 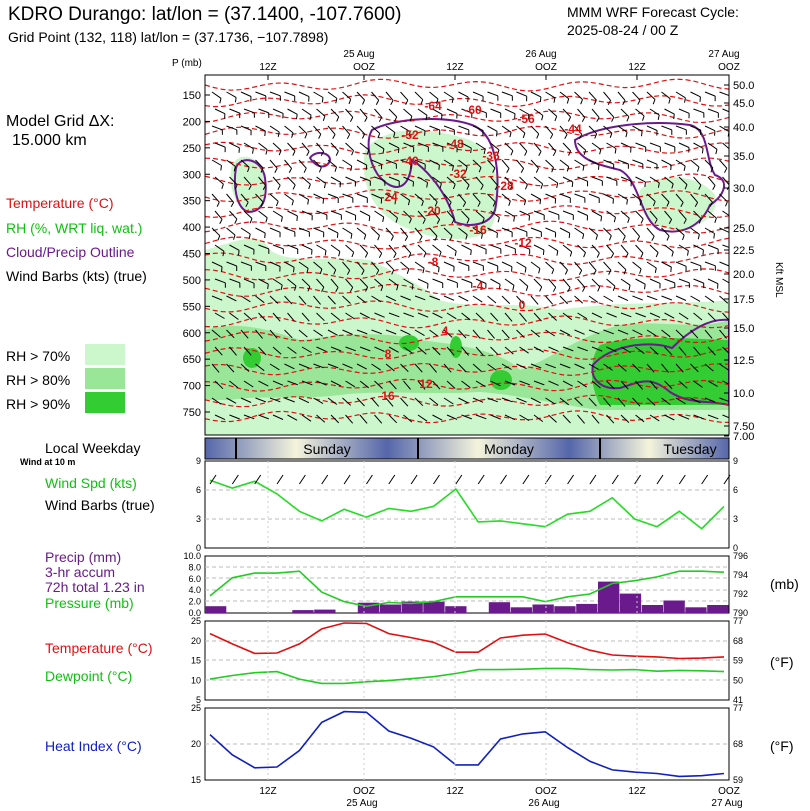 I want to click on axis-tick: 41, so click(x=738, y=700).